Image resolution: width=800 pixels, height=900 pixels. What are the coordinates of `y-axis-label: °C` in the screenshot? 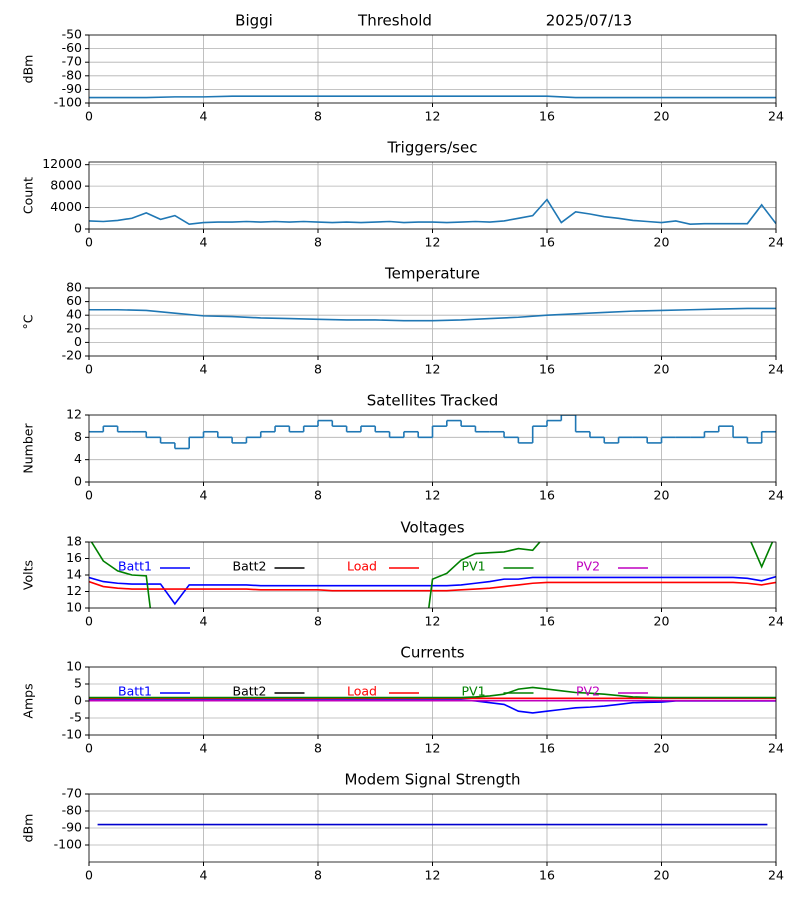 It's located at (28, 321).